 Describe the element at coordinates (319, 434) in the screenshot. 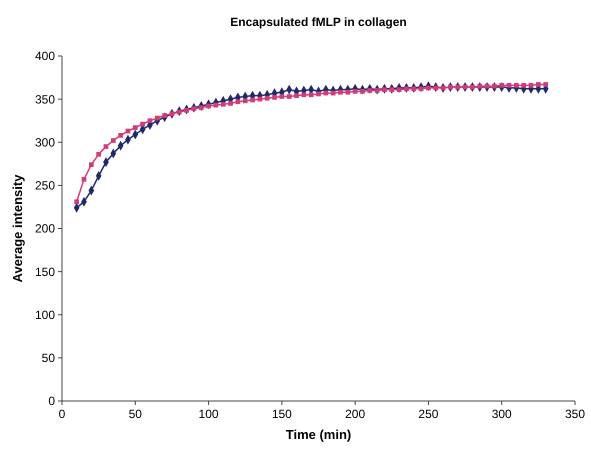

I see `x-axis-title: Time (min)` at that location.